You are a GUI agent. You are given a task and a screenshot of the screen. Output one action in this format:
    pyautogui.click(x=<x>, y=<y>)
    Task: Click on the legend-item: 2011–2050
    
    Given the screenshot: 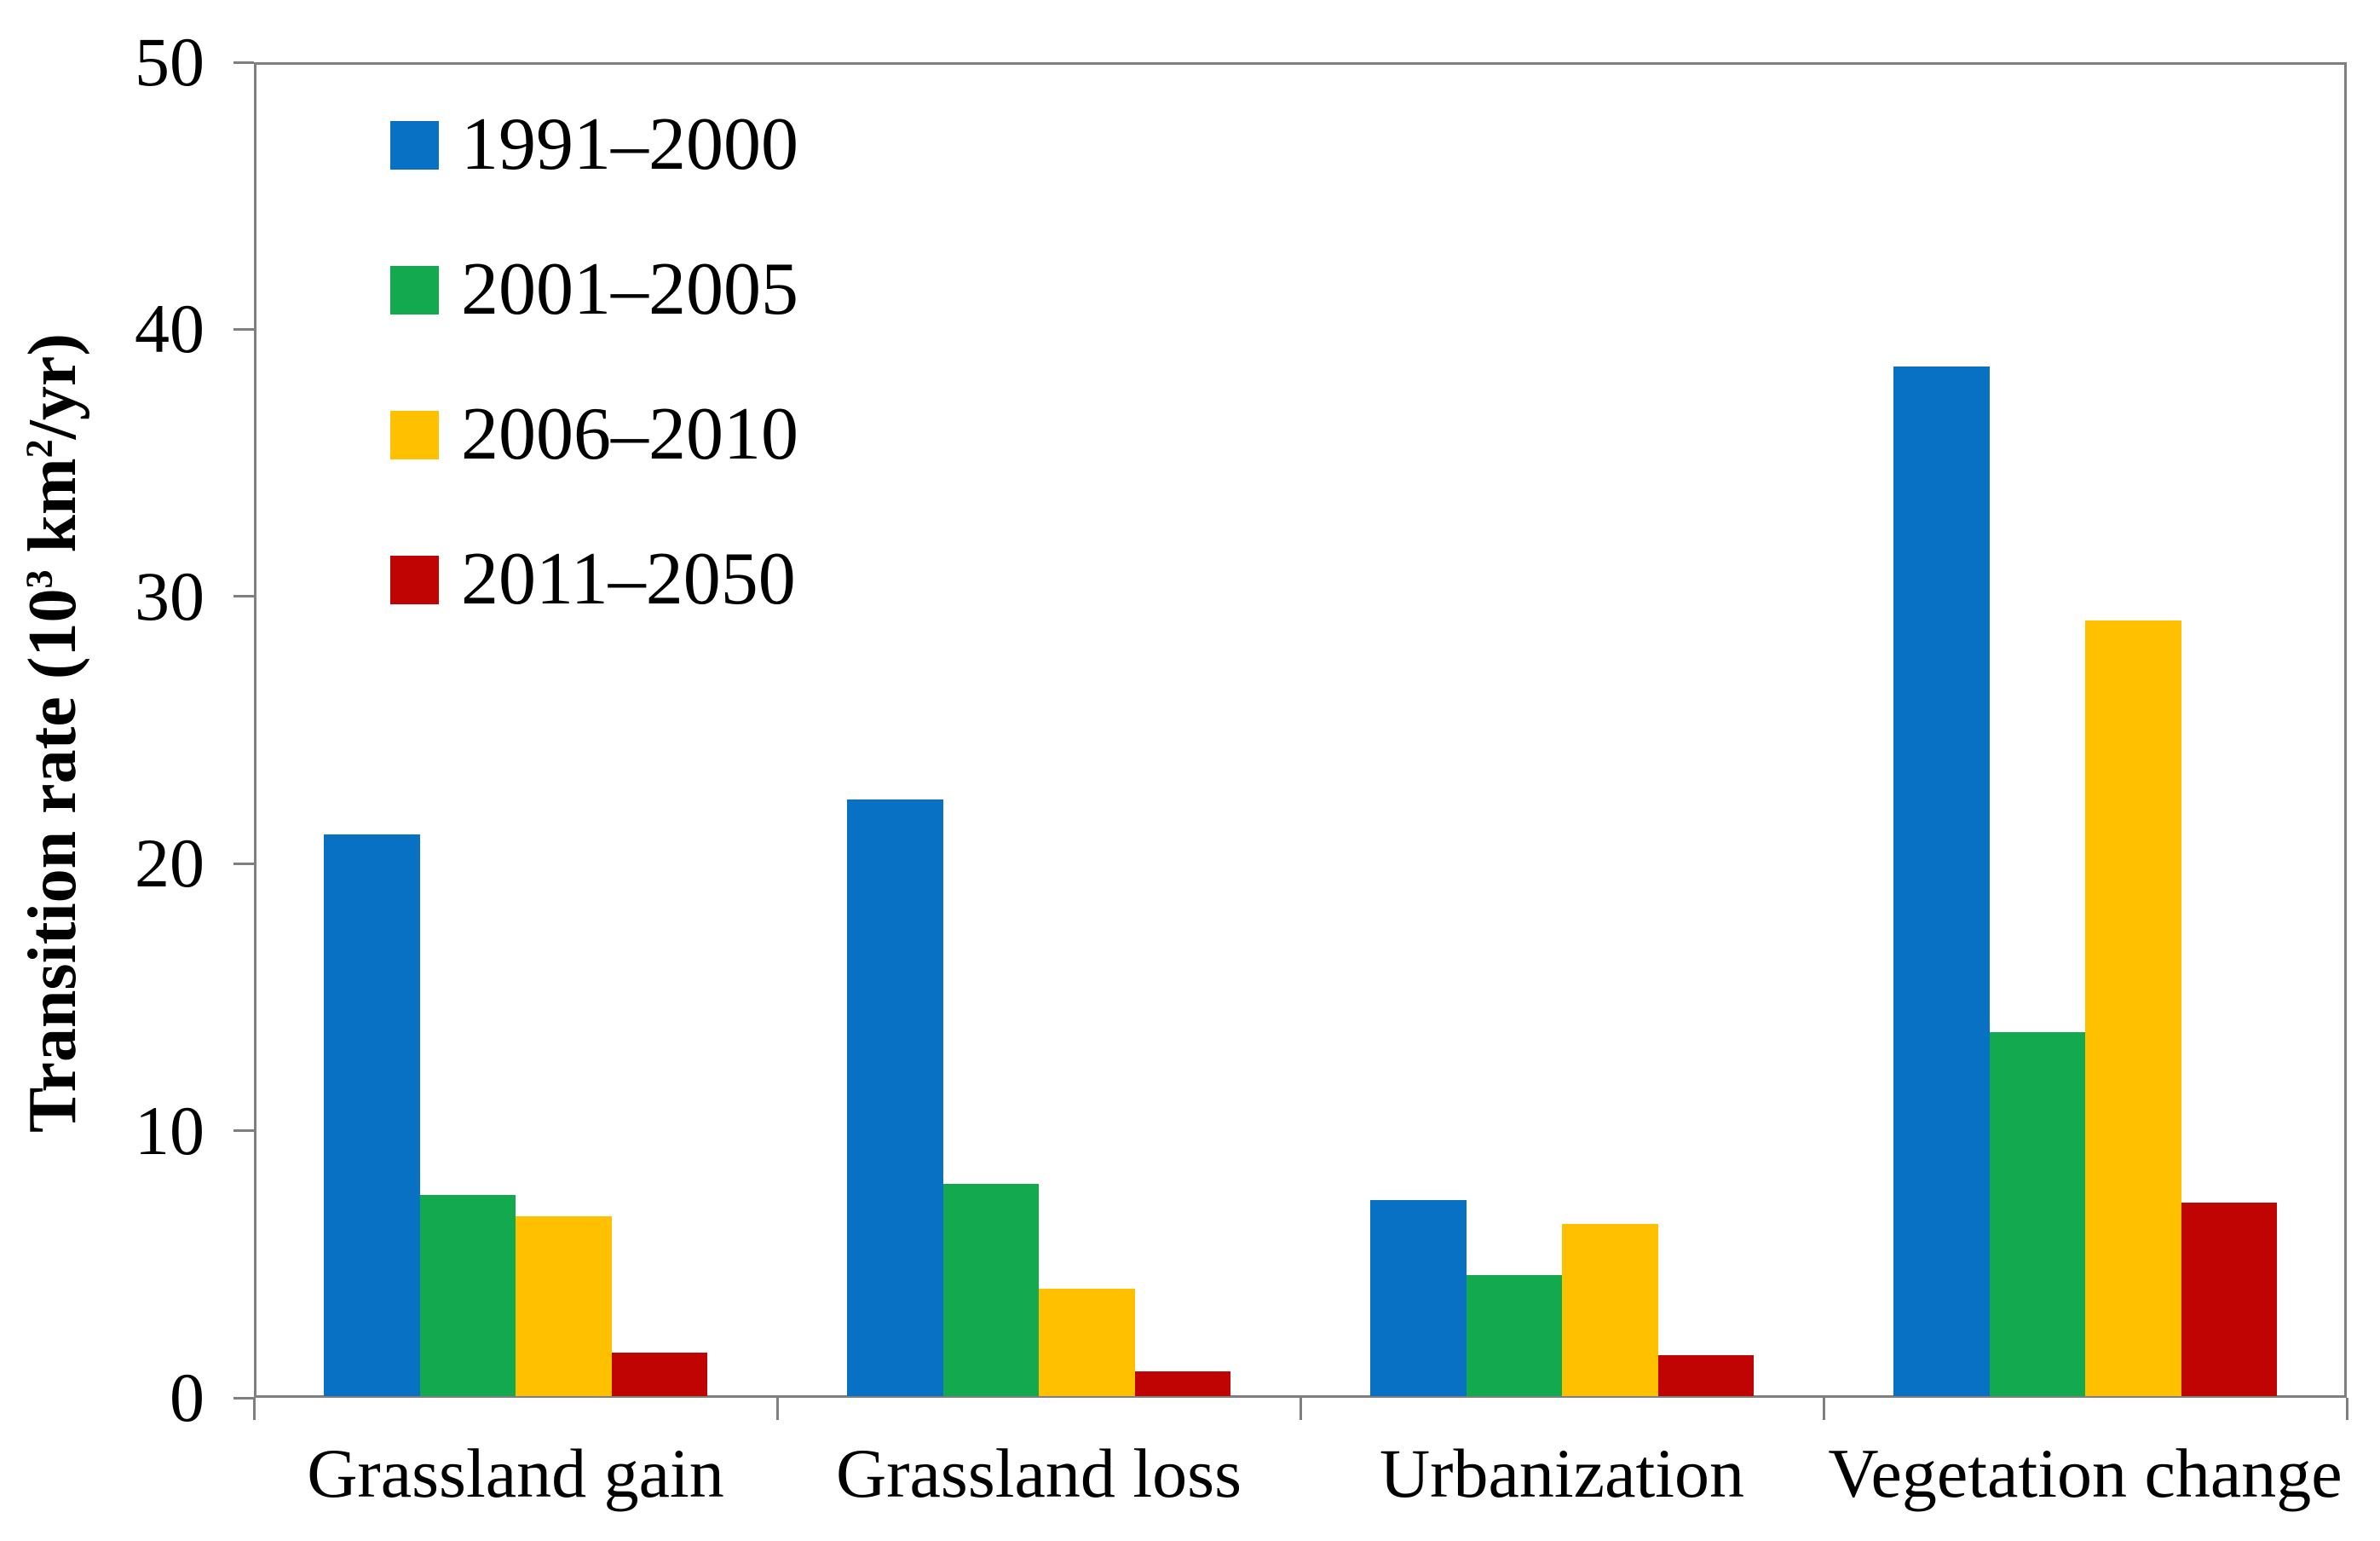 What is the action you would take?
    pyautogui.click(x=593, y=579)
    